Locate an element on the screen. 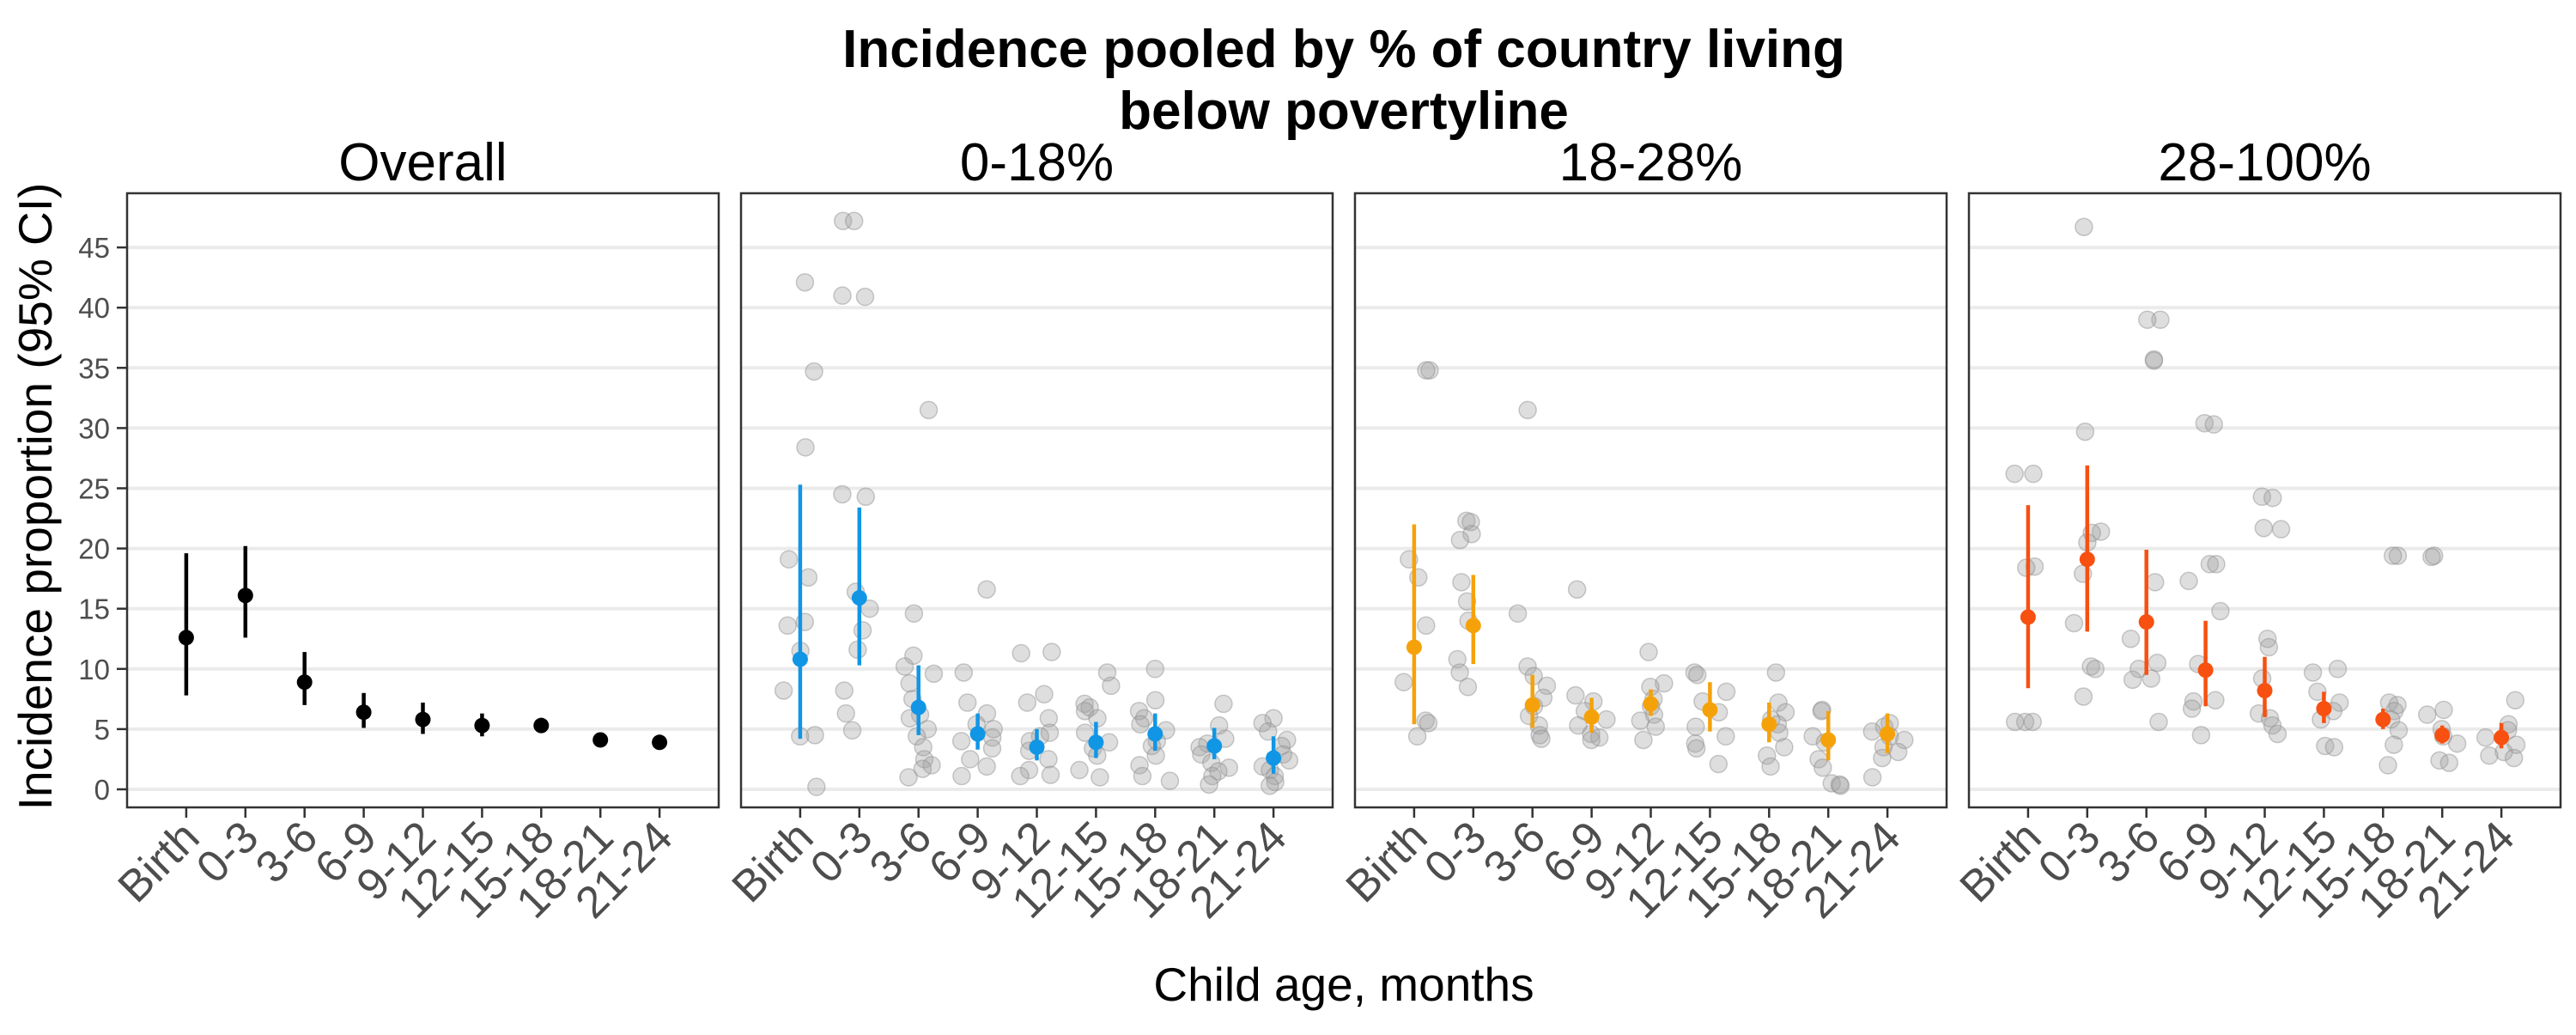  y-tick-label: 35 is located at coordinates (94, 368).